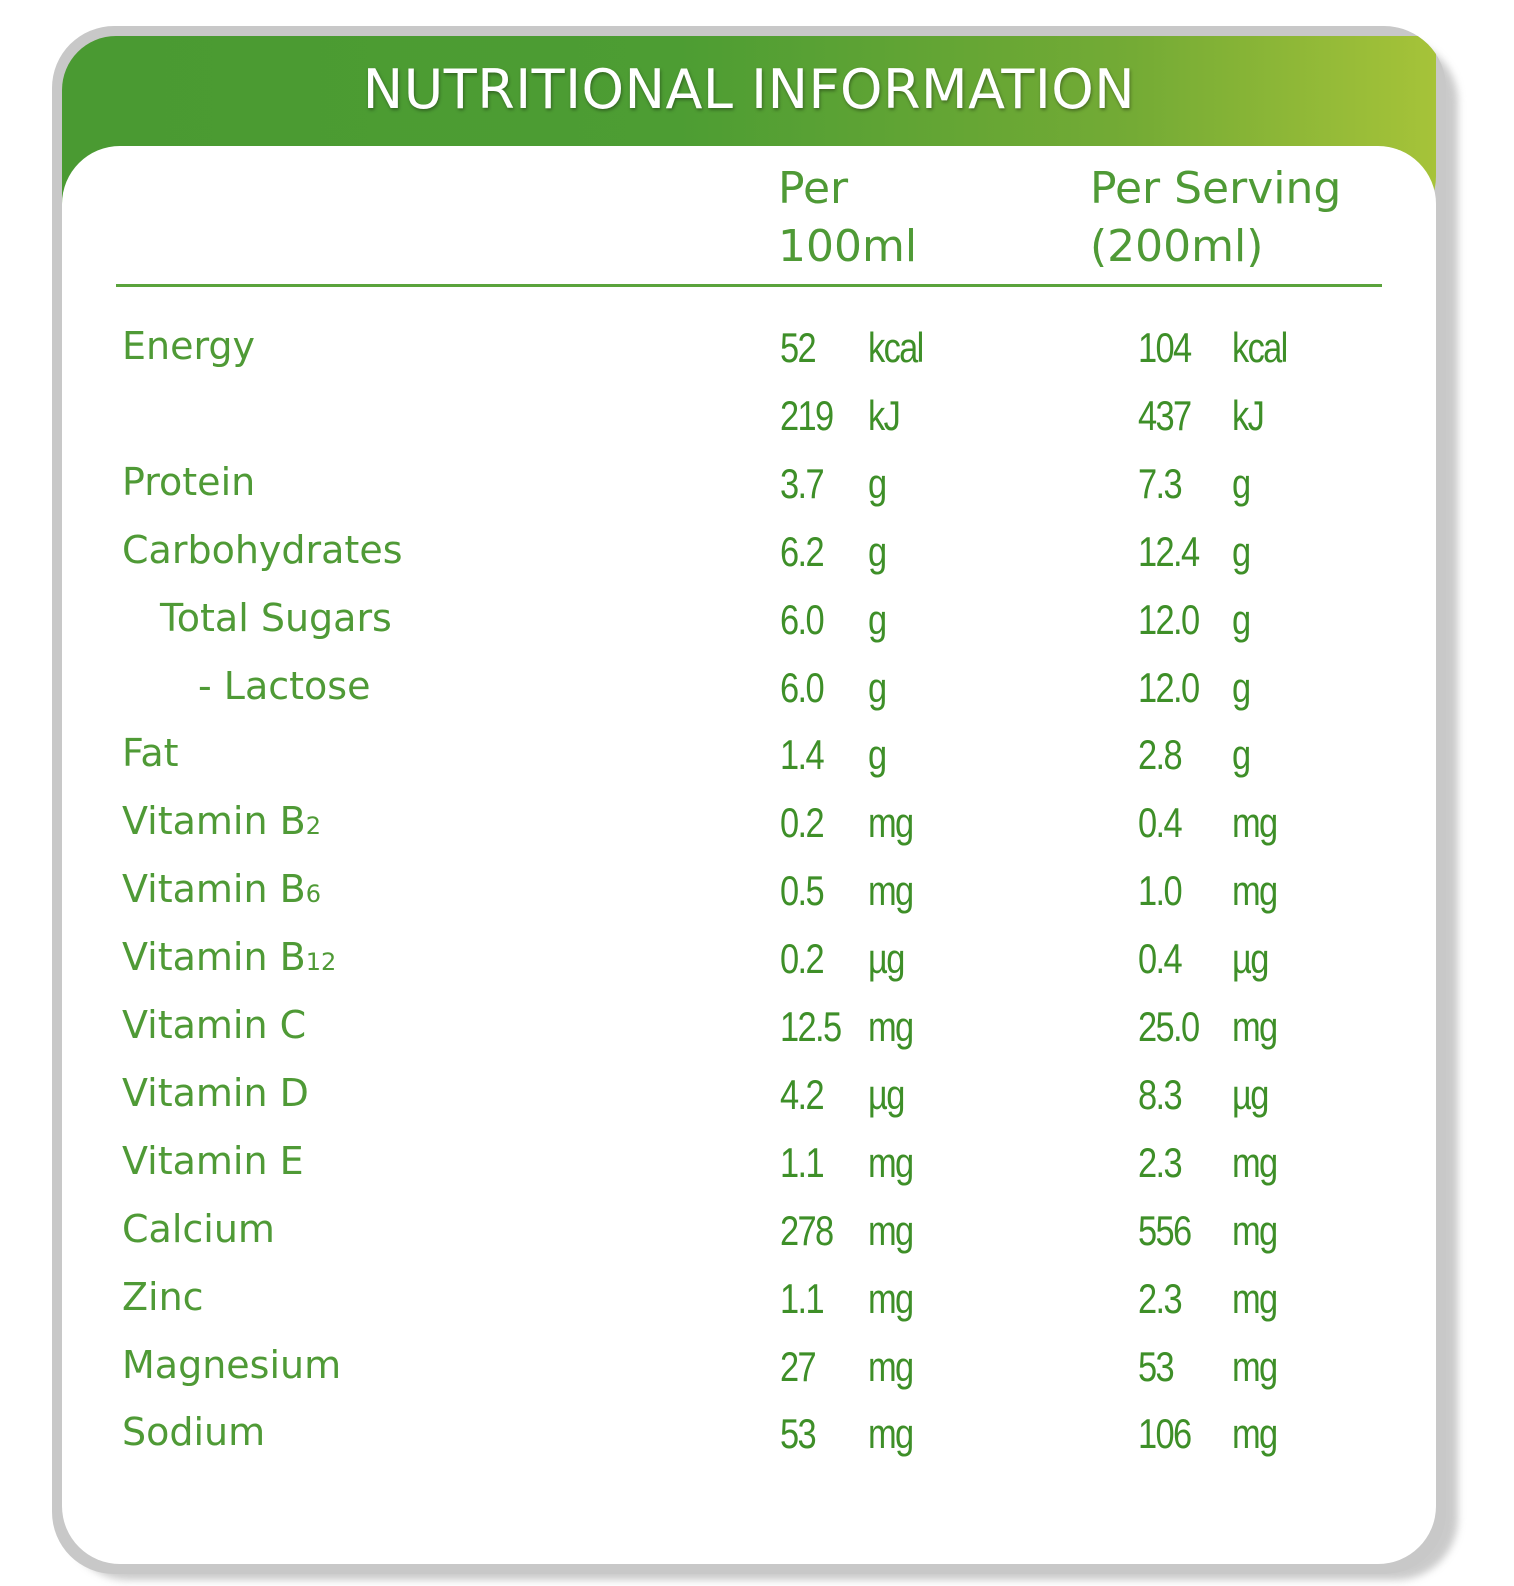 Image resolution: width=1514 pixels, height=1586 pixels. What do you see at coordinates (807, 1230) in the screenshot?
I see `per-100ml-value: 278` at bounding box center [807, 1230].